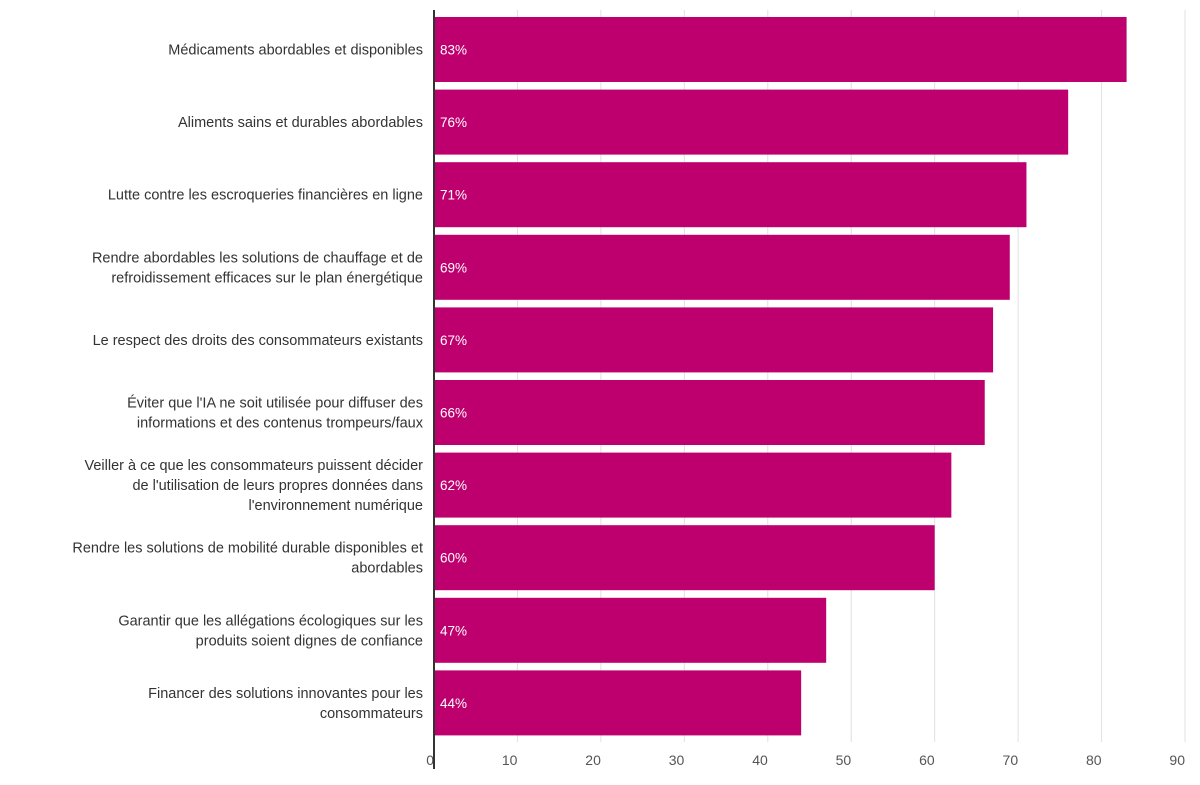 Image resolution: width=1200 pixels, height=785 pixels. What do you see at coordinates (453, 377) in the screenshot?
I see `bar-value-labels: 83% 76% 71% 69% 67% 66% 62% 60% 47% 44%` at bounding box center [453, 377].